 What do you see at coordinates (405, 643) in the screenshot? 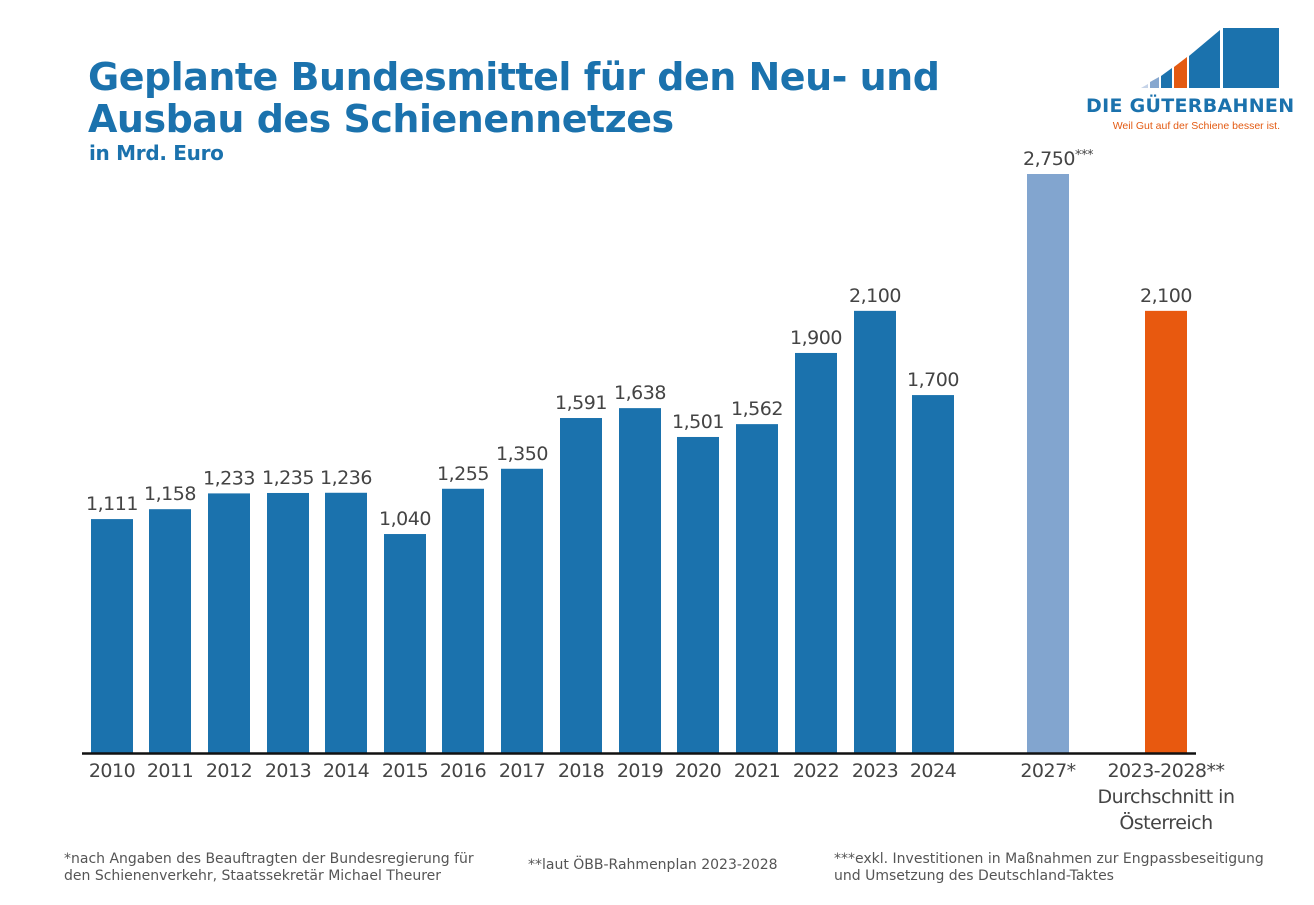
I see `bar-2015` at bounding box center [405, 643].